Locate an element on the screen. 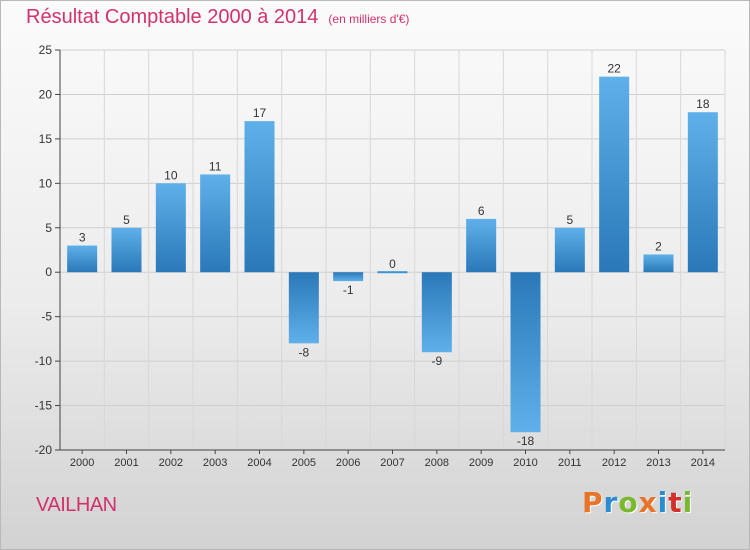 The height and width of the screenshot is (550, 750). proxiti-logo: Proxiti is located at coordinates (637, 502).